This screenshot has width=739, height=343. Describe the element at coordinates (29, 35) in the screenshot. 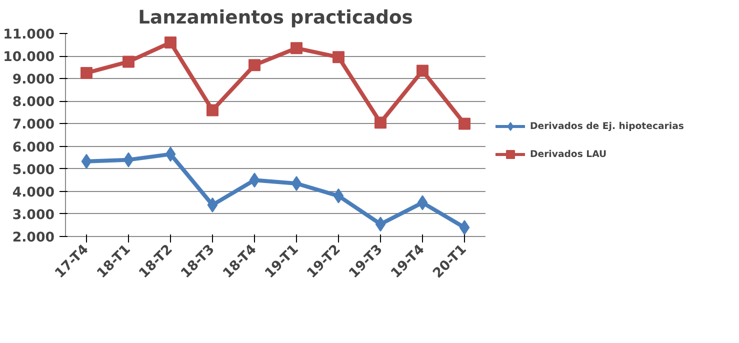

I see `y-tick-label: 11.000` at that location.